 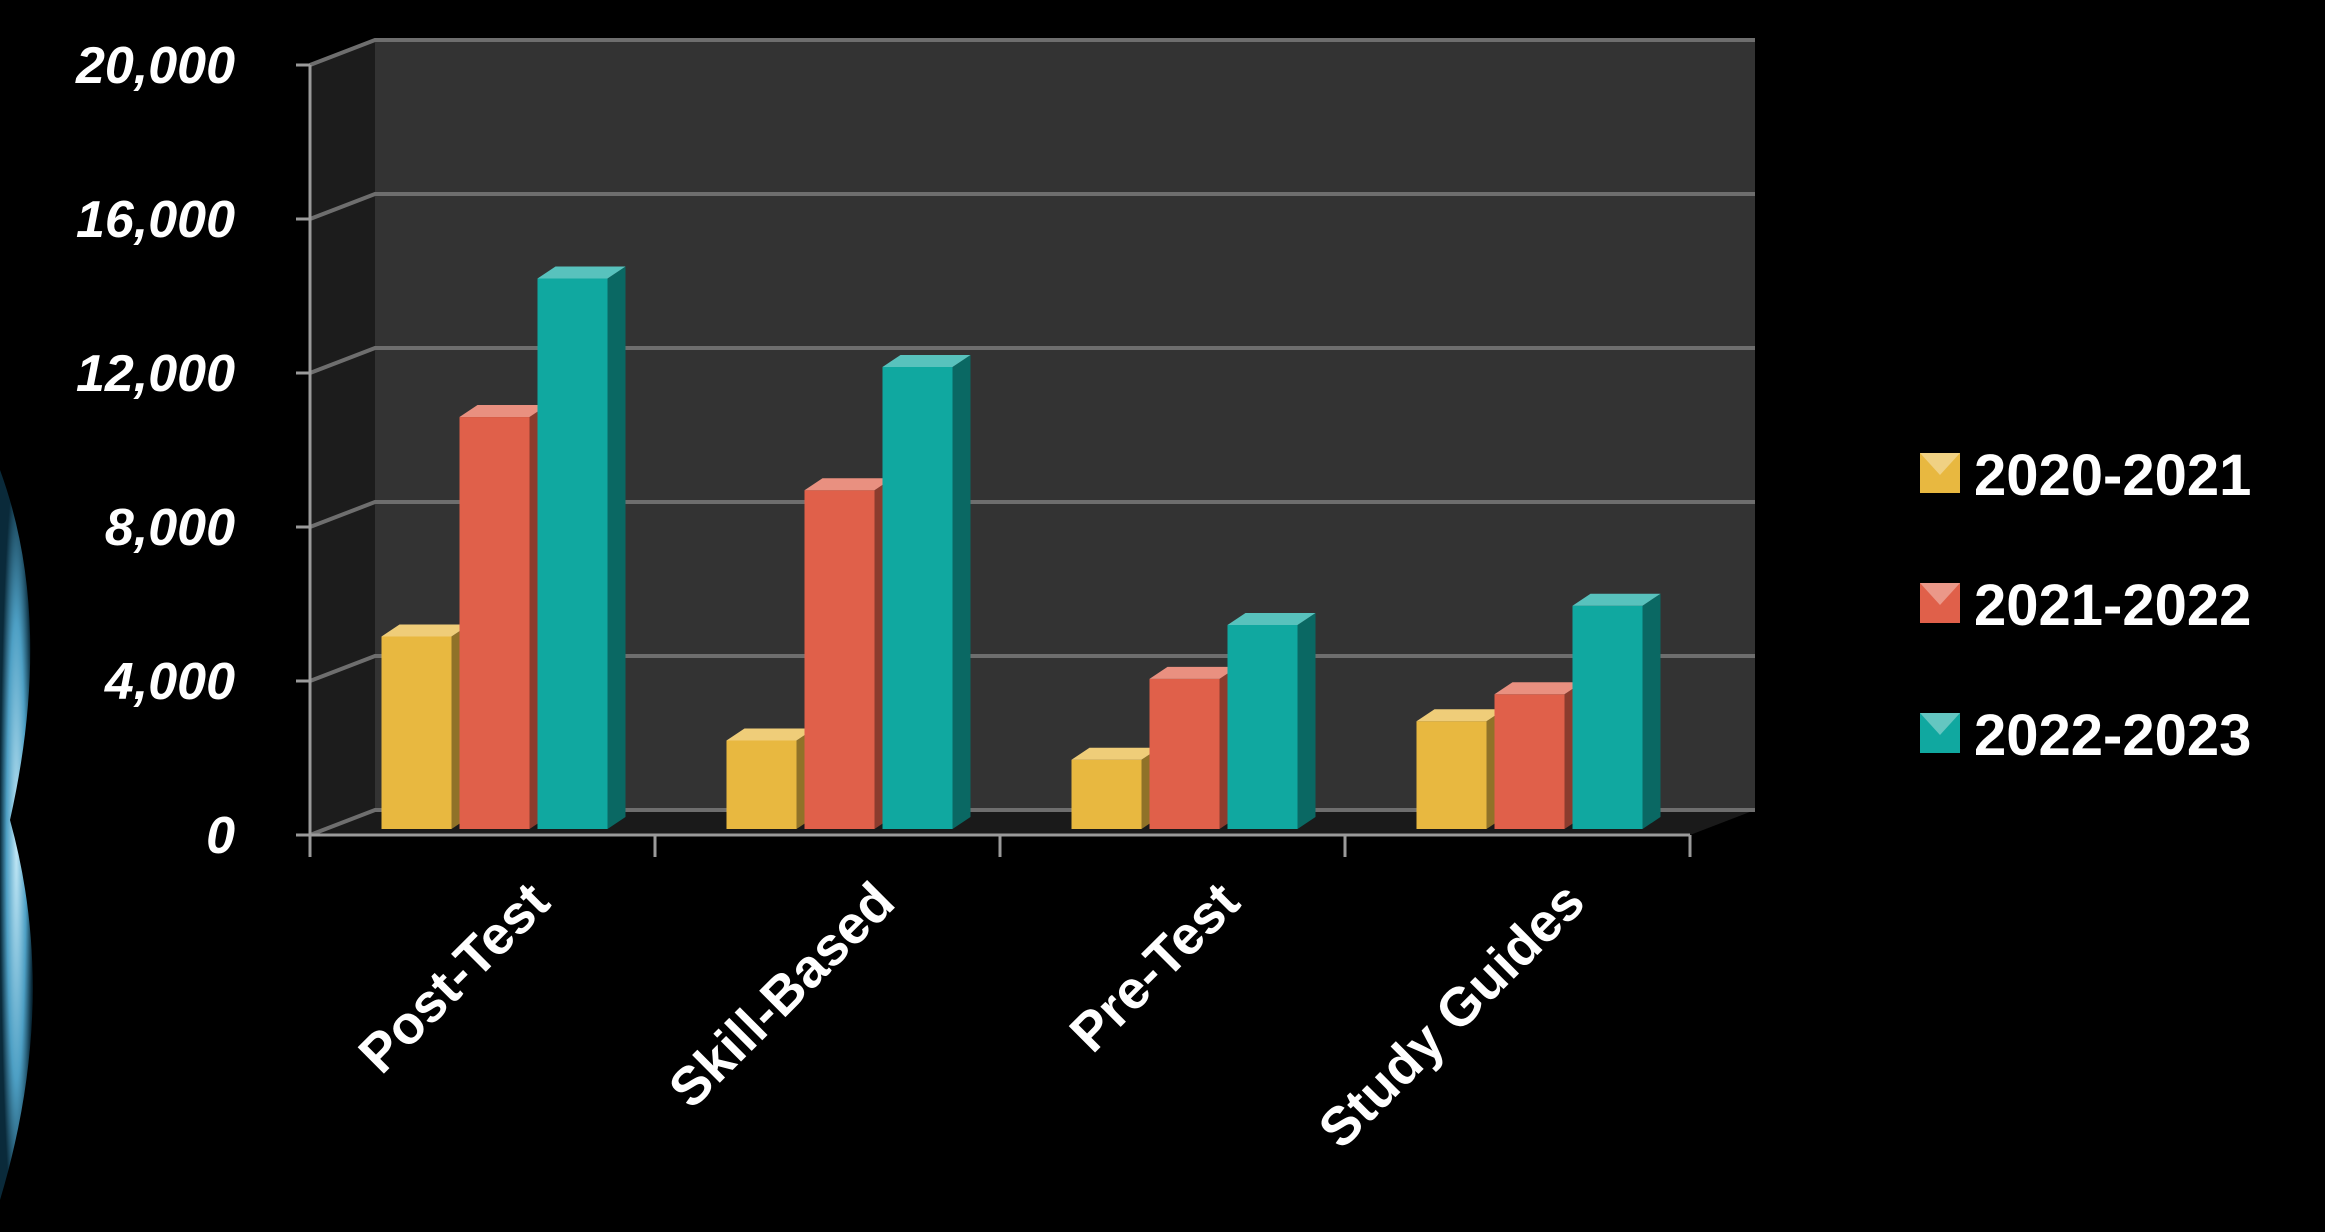 What do you see at coordinates (1451, 1015) in the screenshot?
I see `x-category-label: Study Guides` at bounding box center [1451, 1015].